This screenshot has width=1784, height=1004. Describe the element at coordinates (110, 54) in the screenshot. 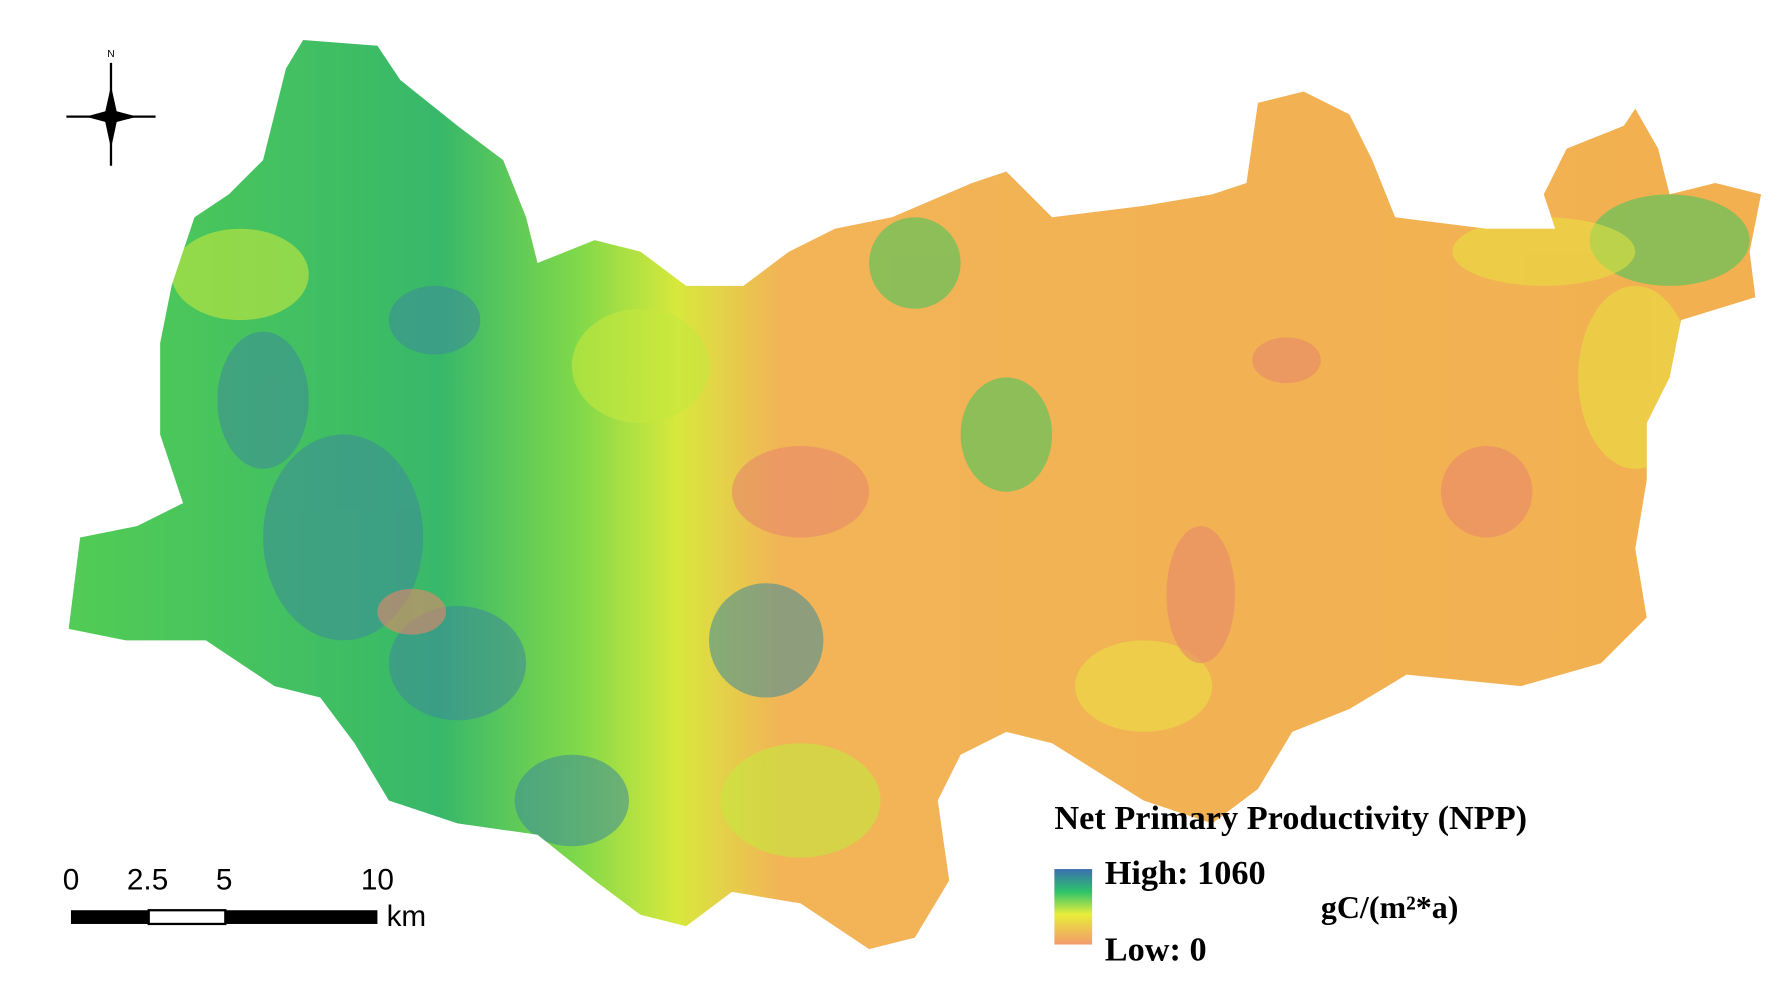

I see `north-label: N` at that location.